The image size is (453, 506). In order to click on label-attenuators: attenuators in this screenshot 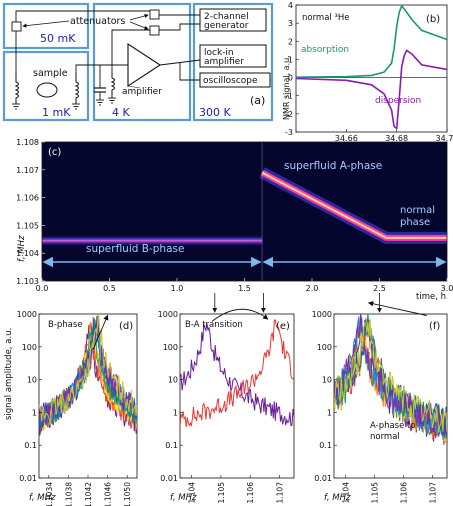, I will do `click(97, 21)`.